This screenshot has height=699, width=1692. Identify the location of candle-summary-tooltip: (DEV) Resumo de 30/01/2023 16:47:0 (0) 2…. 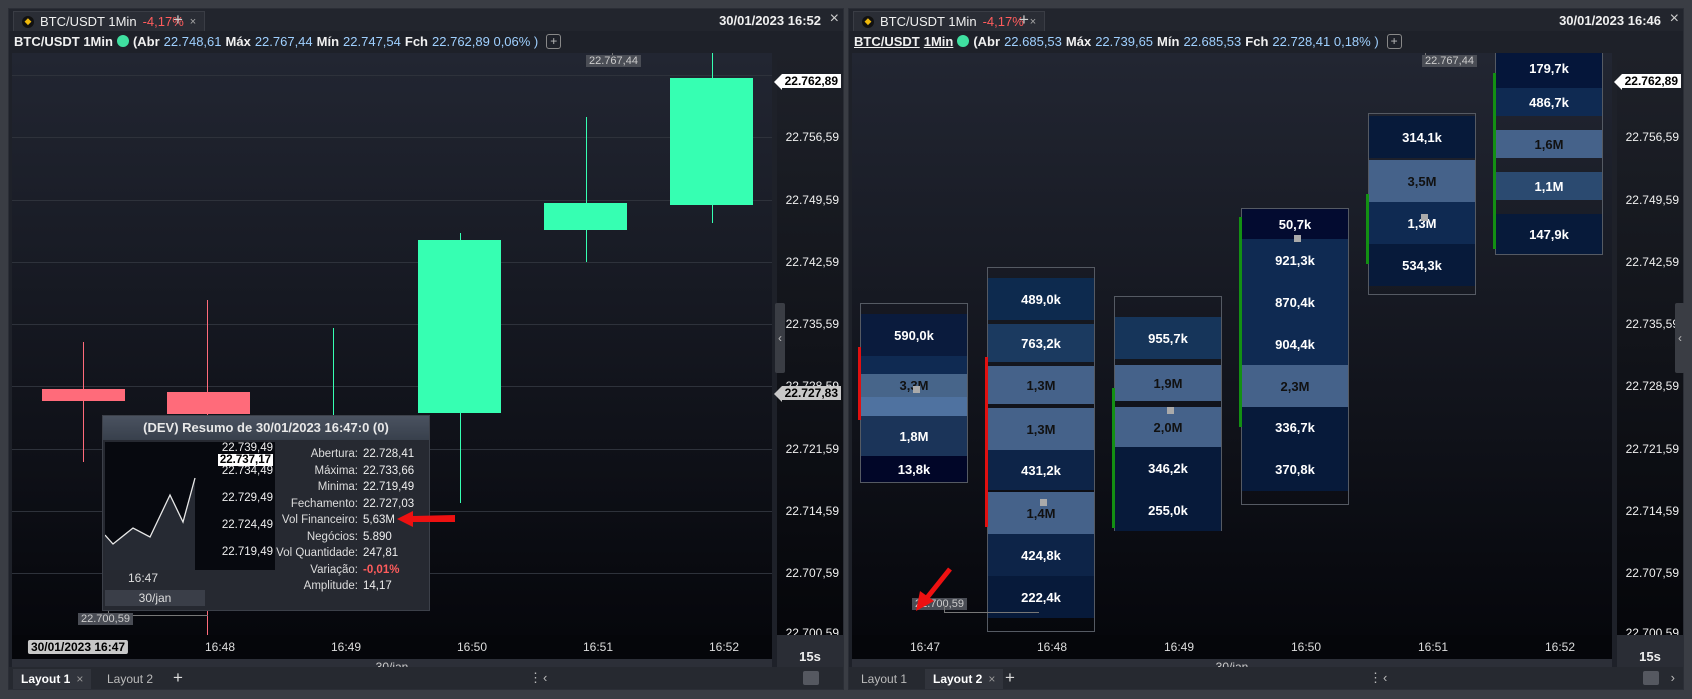
(266, 513).